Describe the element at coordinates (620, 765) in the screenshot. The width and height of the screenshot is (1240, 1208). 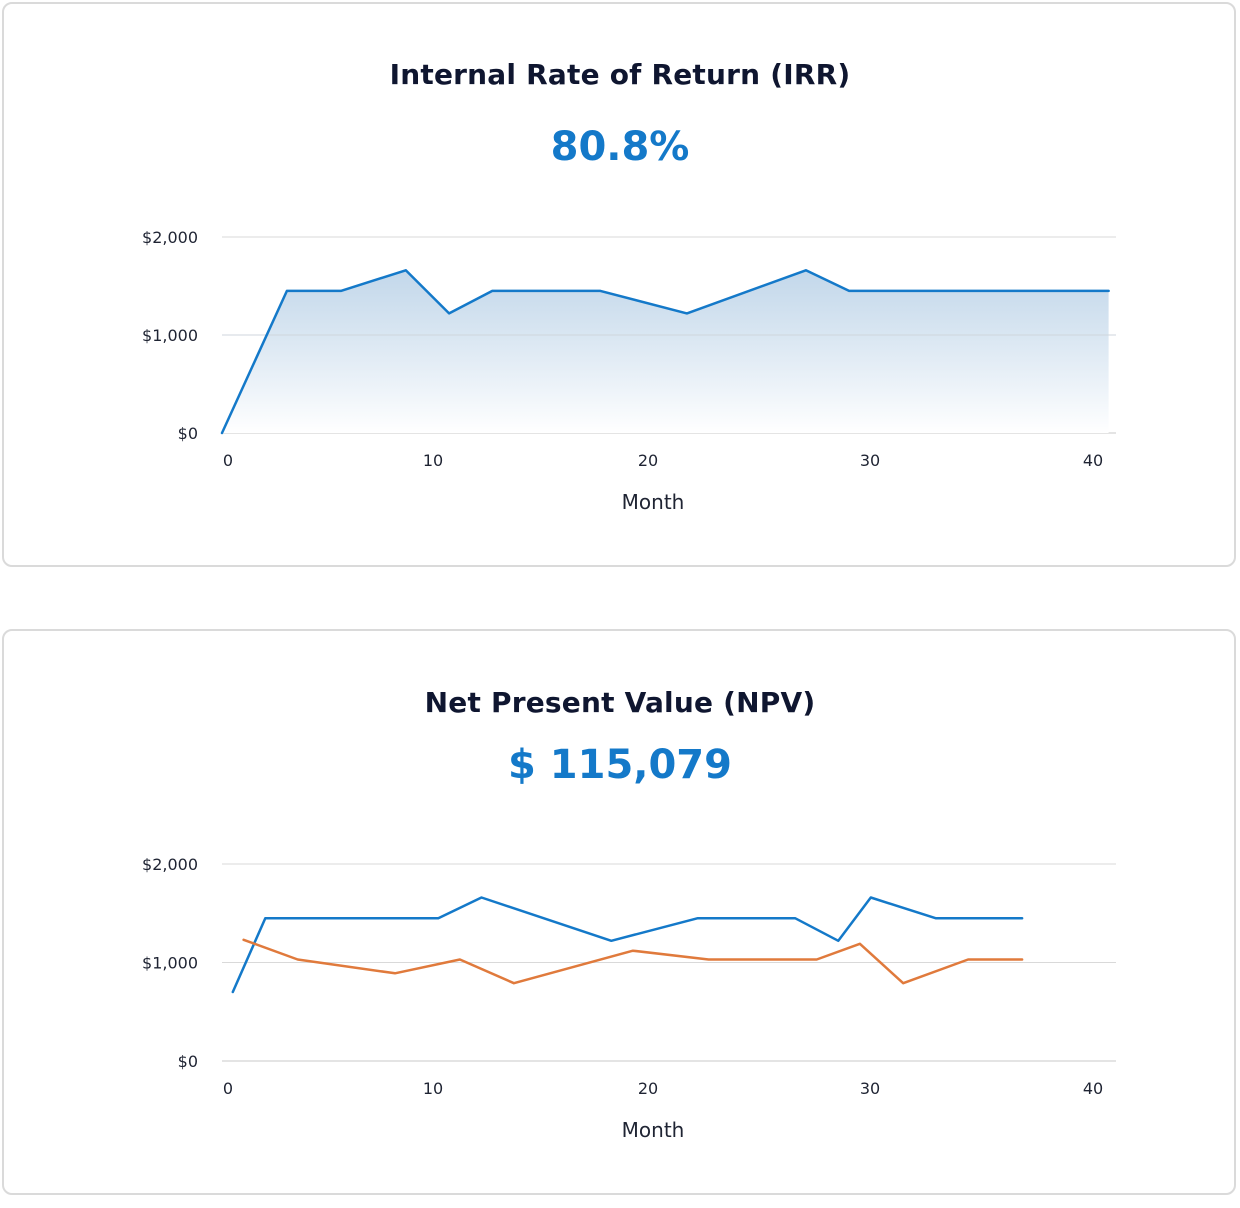
I see `npv-value: $ 115,079` at that location.